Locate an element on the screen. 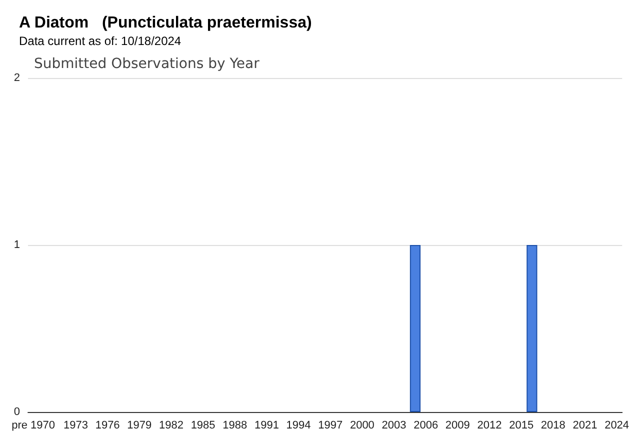  x-tick-label: 1979 is located at coordinates (139, 426).